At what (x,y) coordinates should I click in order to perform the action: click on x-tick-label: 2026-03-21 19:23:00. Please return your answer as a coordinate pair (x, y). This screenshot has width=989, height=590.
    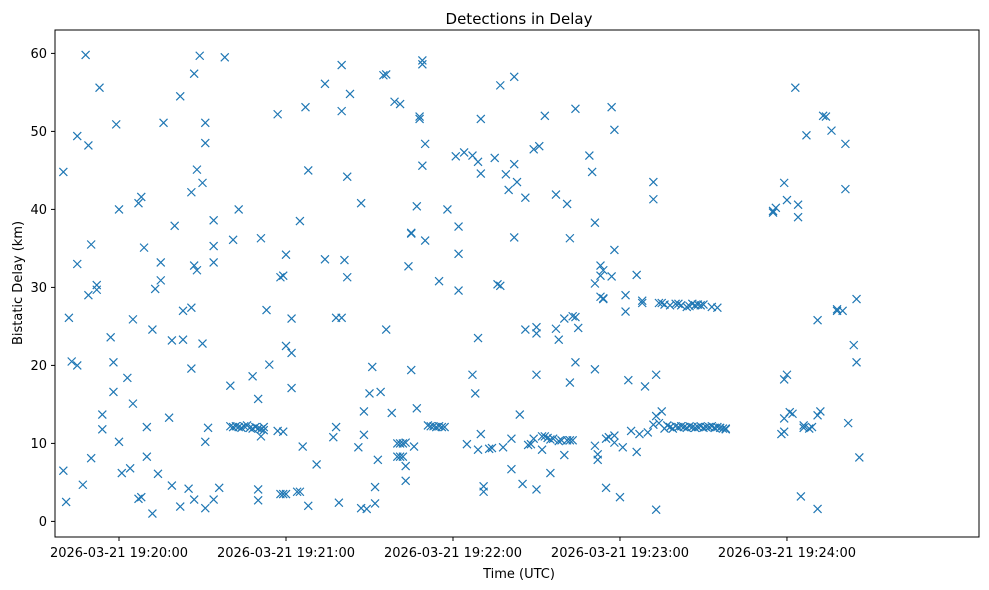
    Looking at the image, I should click on (620, 553).